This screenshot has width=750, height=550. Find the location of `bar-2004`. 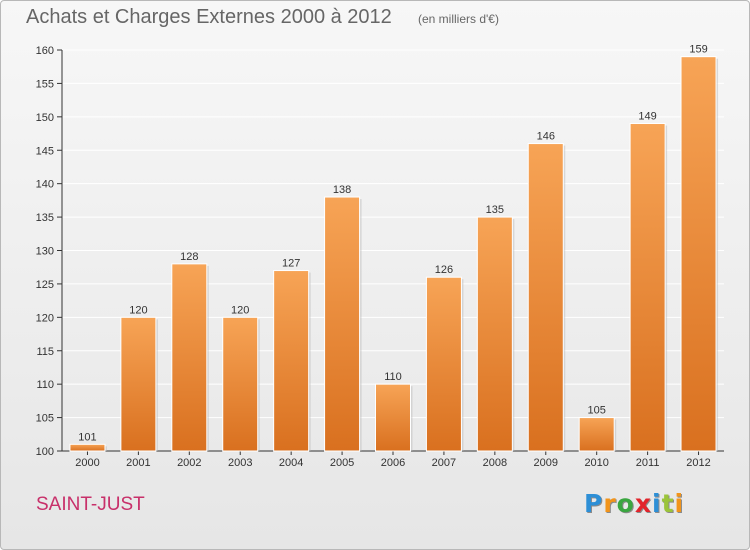

bar-2004 is located at coordinates (291, 361).